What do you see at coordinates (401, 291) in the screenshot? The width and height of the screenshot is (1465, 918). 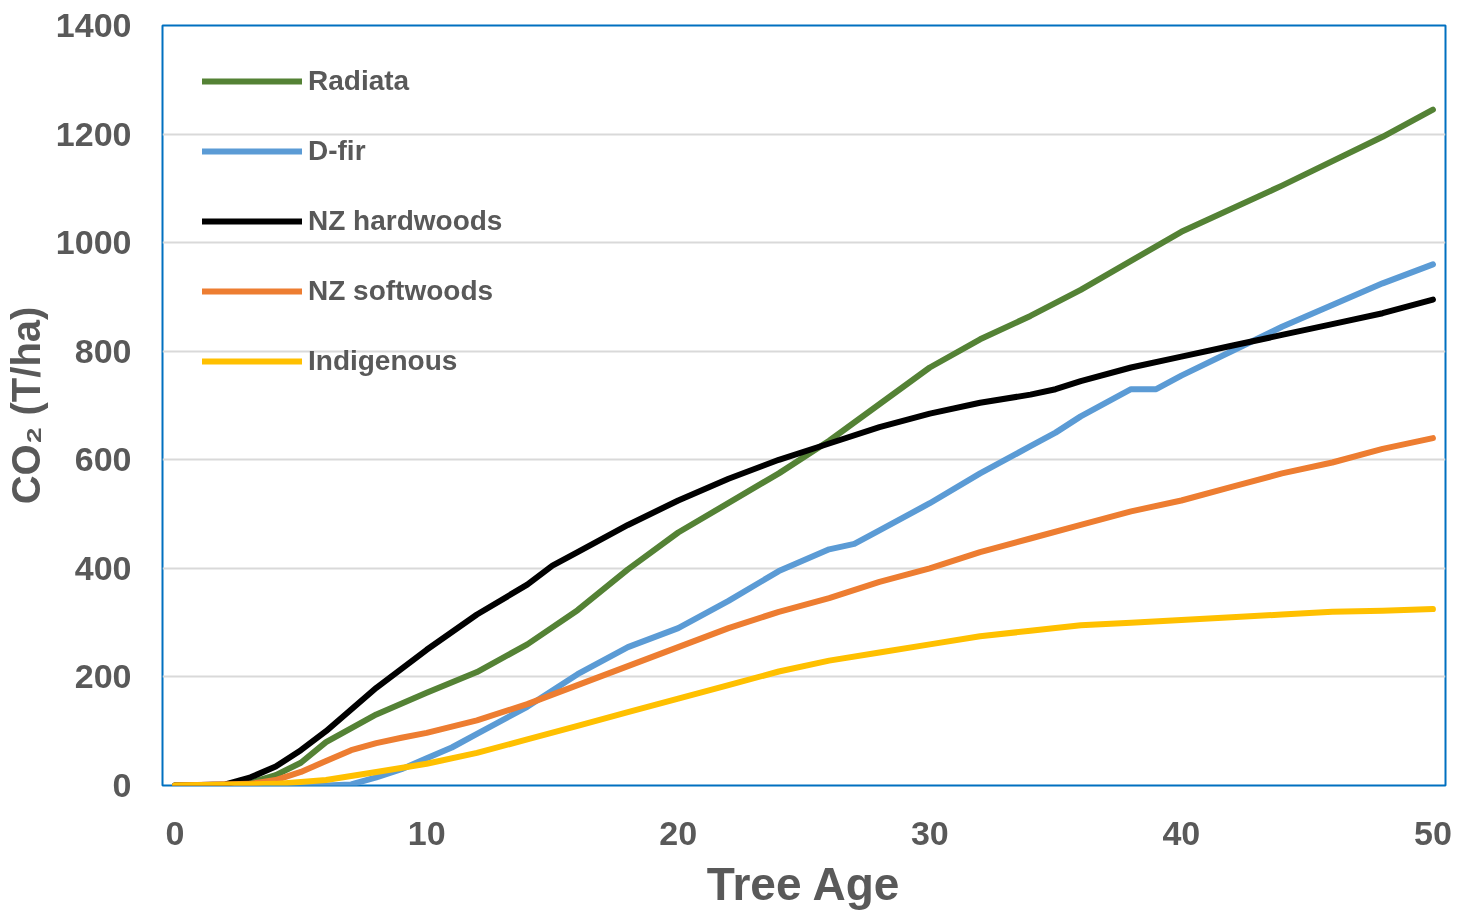 I see `legend-label: NZ softwoods` at bounding box center [401, 291].